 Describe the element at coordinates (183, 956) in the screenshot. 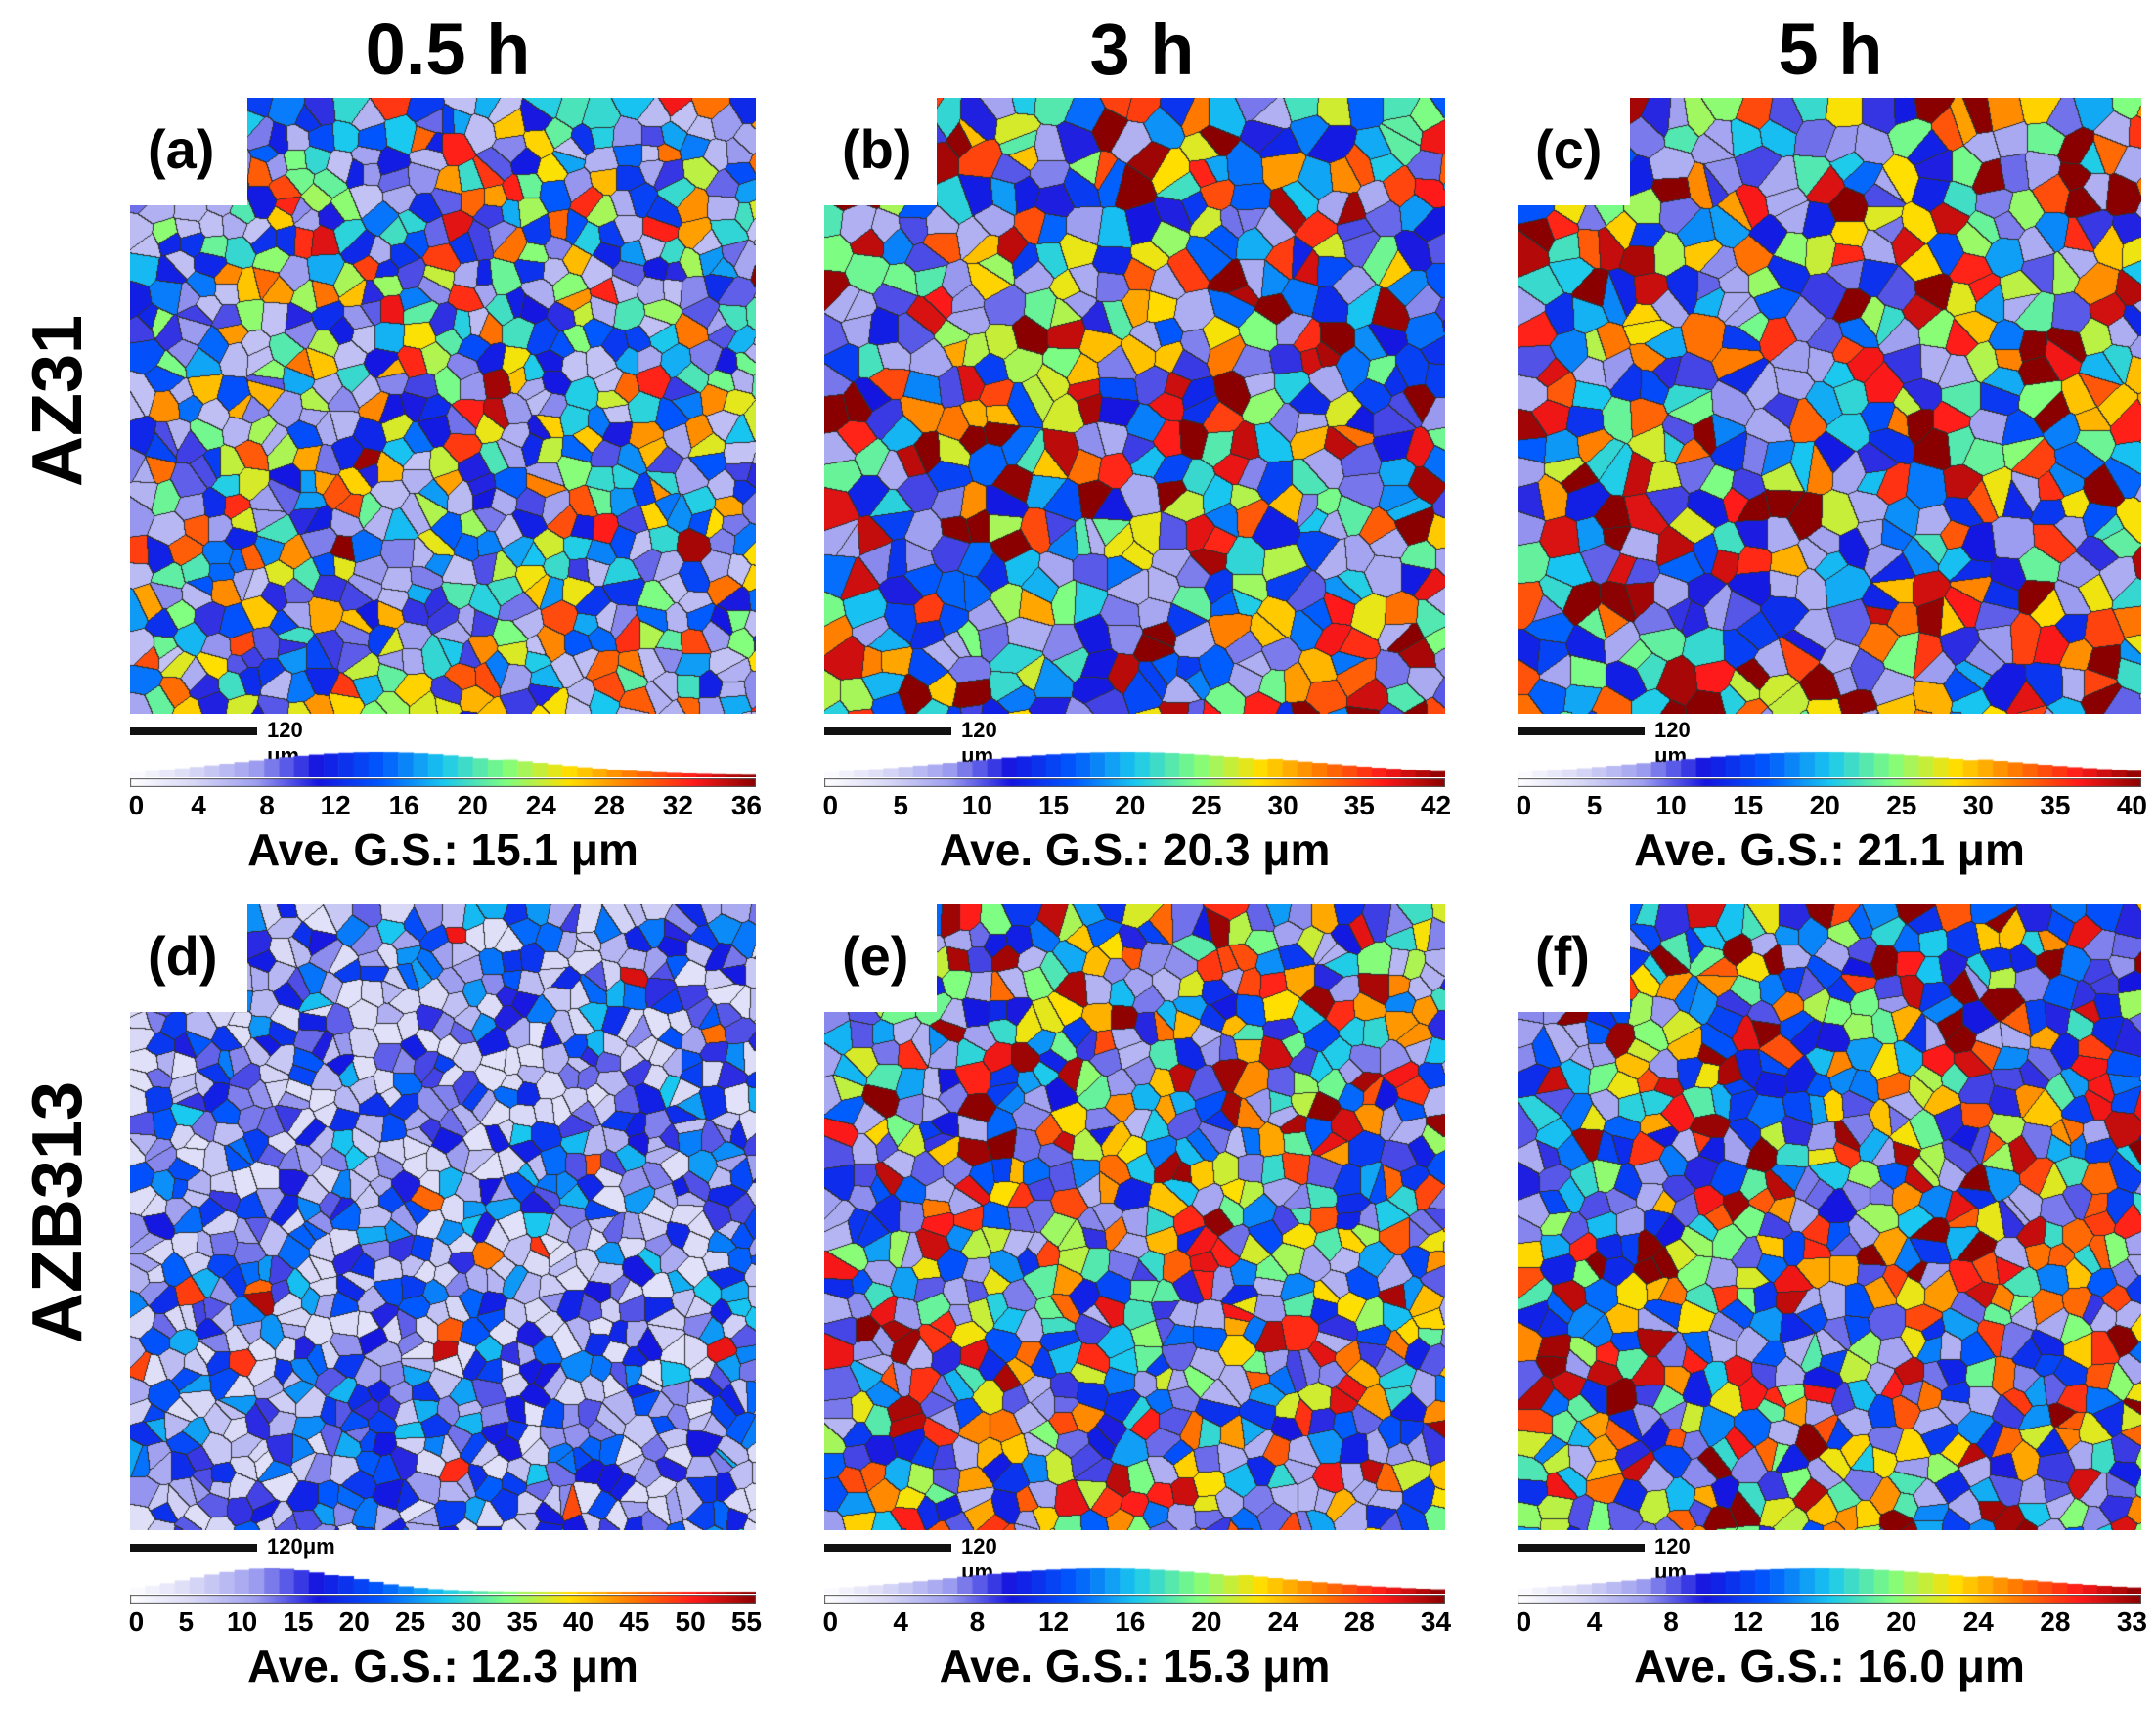

I see `panel-label: (d)` at that location.